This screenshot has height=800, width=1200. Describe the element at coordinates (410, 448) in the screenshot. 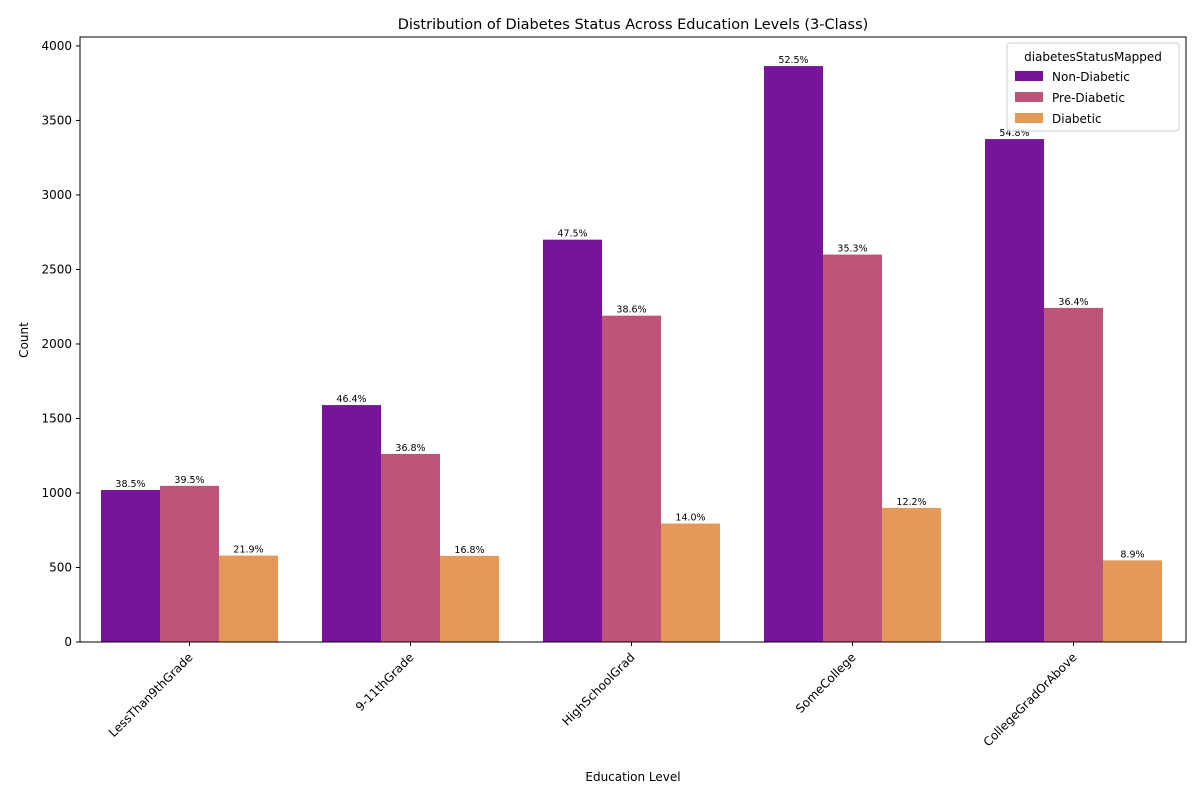

I see `bar-value-label: 36.8%` at that location.